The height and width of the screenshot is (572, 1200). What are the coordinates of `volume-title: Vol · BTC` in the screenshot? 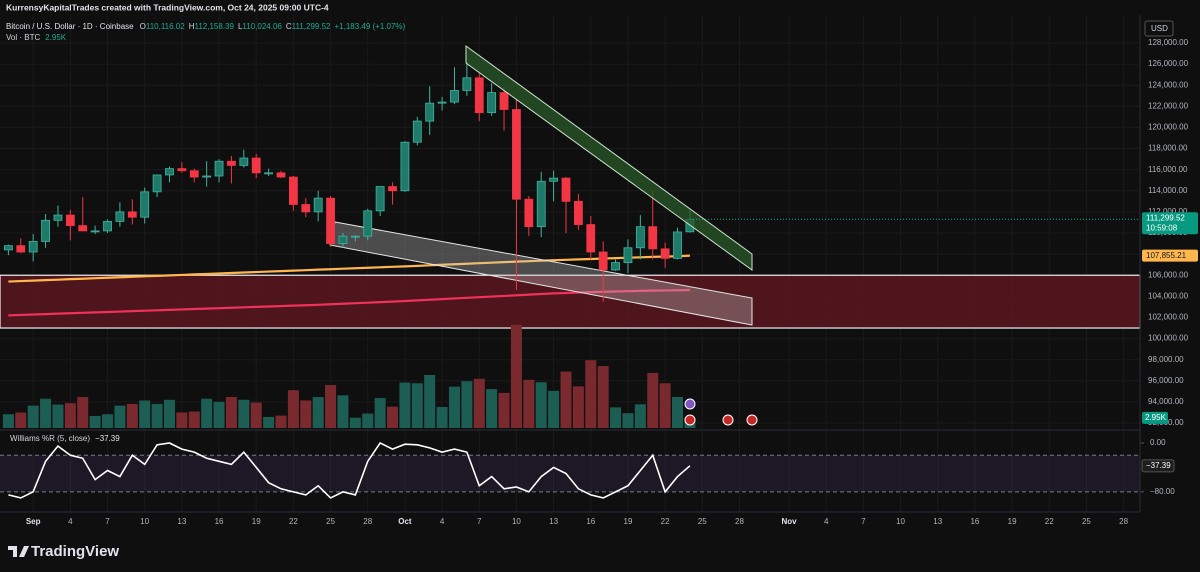 It's located at (23, 37).